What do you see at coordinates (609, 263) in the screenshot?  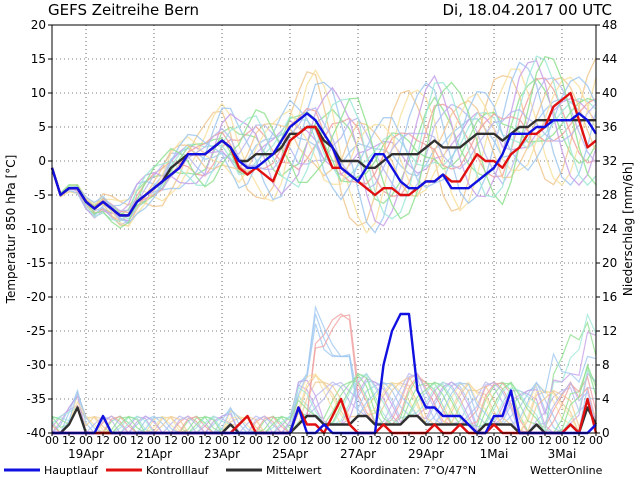 I see `y-right-tick-label: 20` at bounding box center [609, 263].